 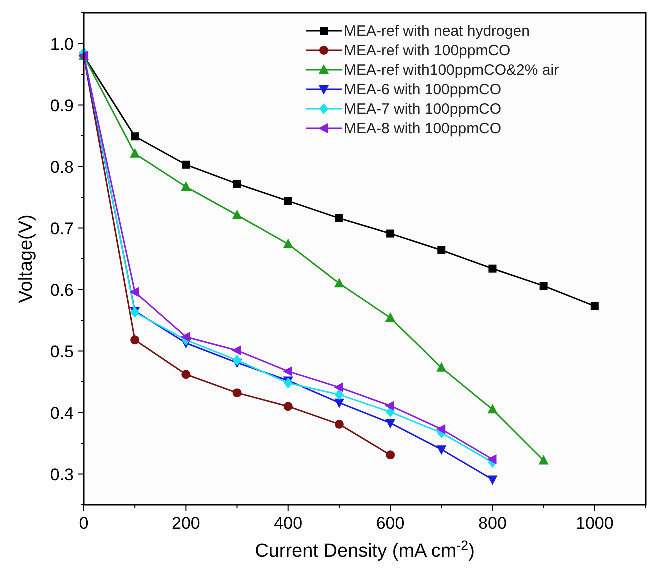 What do you see at coordinates (62, 228) in the screenshot?
I see `y-tick-label: 0.7` at bounding box center [62, 228].